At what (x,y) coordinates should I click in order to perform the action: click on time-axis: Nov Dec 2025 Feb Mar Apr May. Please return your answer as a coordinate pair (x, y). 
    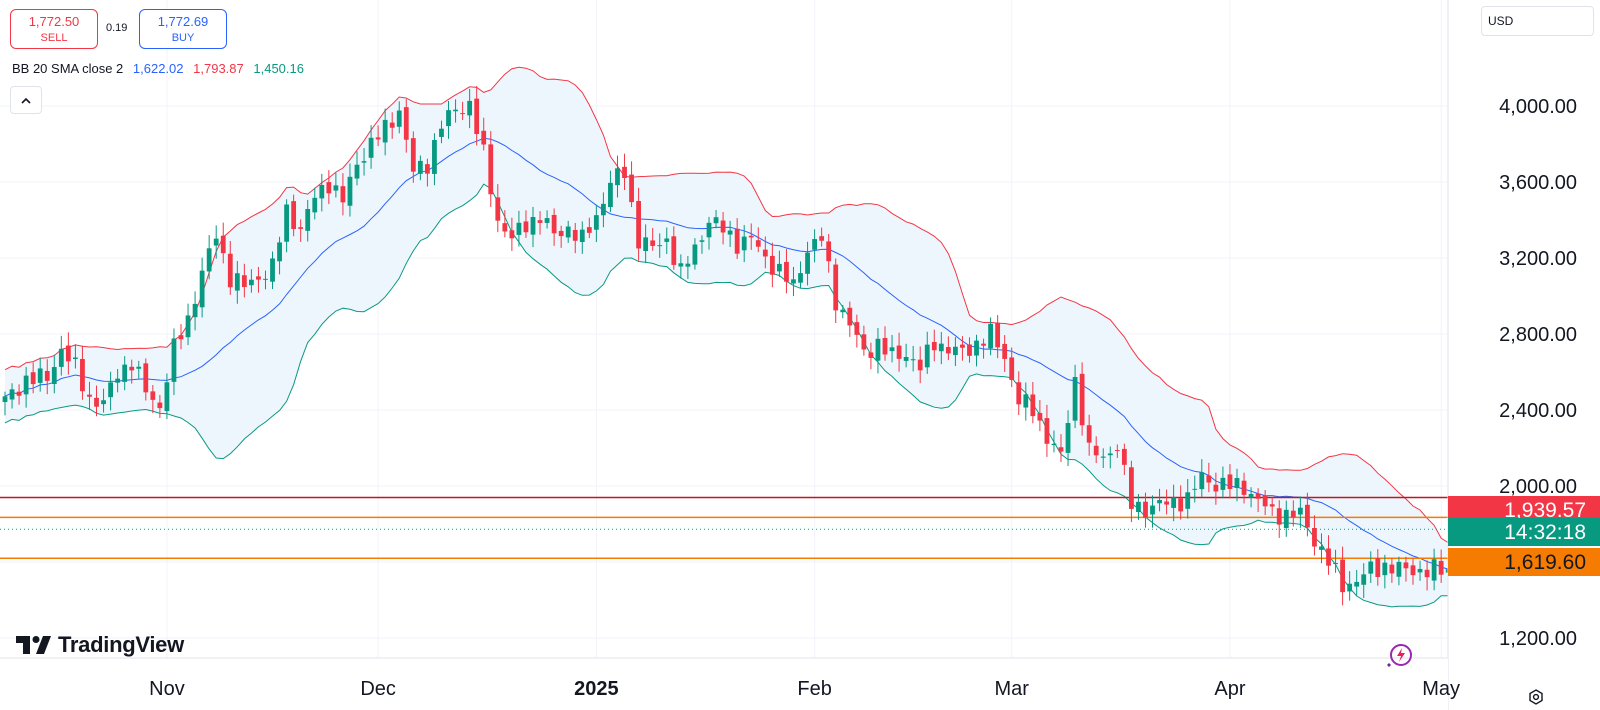
    Looking at the image, I should click on (730, 683).